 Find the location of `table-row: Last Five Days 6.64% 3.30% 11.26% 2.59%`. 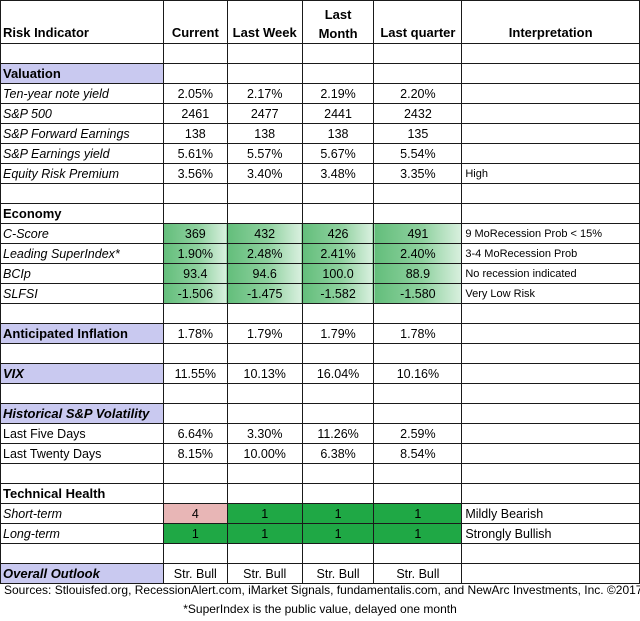

table-row: Last Five Days 6.64% 3.30% 11.26% 2.59% is located at coordinates (320, 433).